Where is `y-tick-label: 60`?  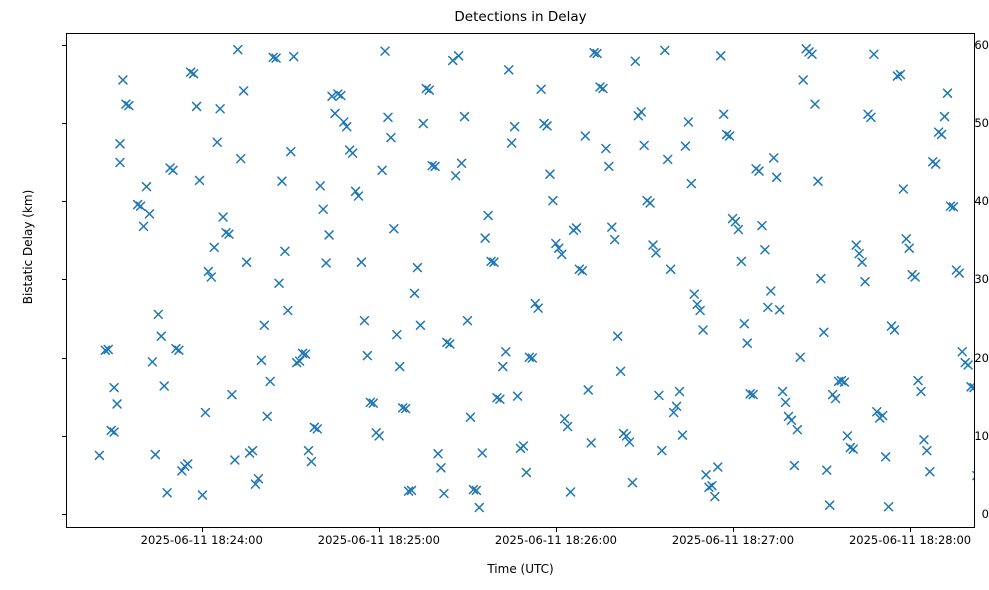
y-tick-label: 60 is located at coordinates (981, 44).